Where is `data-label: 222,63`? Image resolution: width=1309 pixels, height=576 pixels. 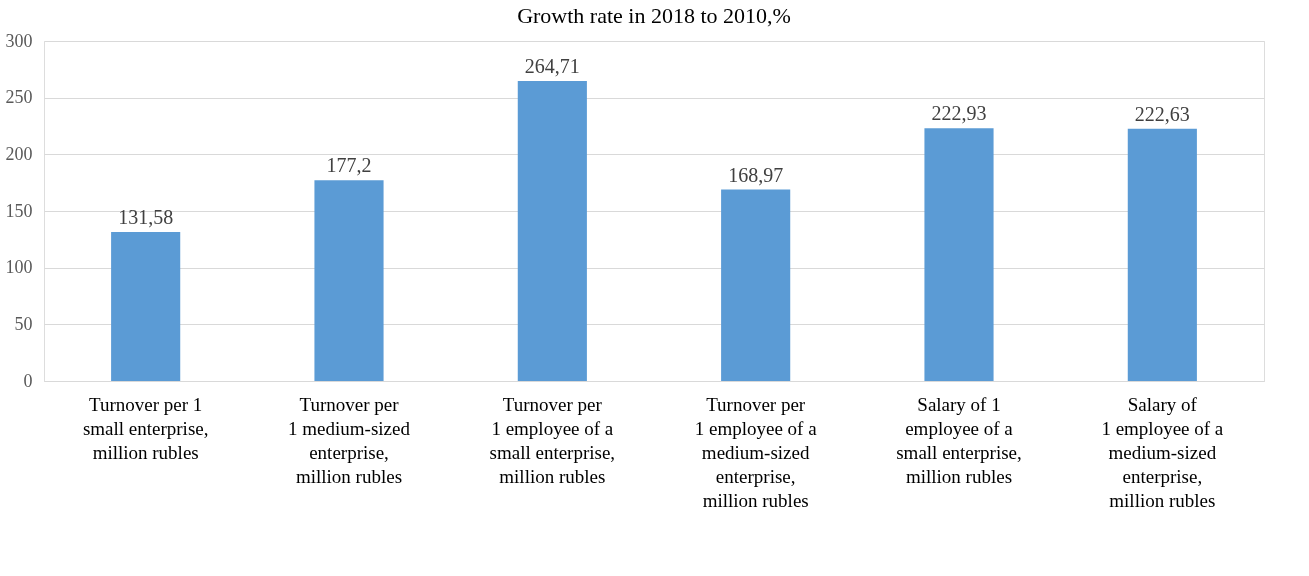
data-label: 222,63 is located at coordinates (1162, 113).